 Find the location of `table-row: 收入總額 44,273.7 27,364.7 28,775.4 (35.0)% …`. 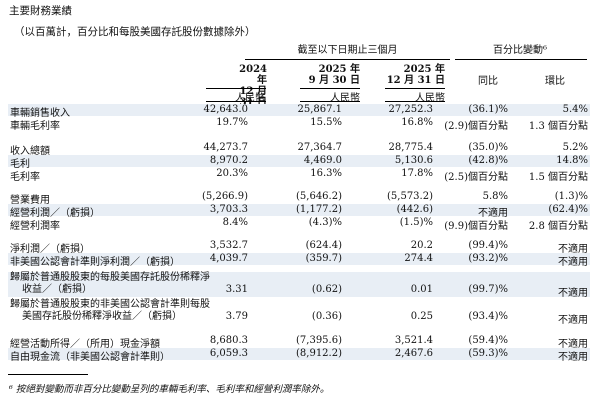

table-row: 收入總額 44,273.7 27,364.7 28,775.4 (35.0)% … is located at coordinates (299, 149).